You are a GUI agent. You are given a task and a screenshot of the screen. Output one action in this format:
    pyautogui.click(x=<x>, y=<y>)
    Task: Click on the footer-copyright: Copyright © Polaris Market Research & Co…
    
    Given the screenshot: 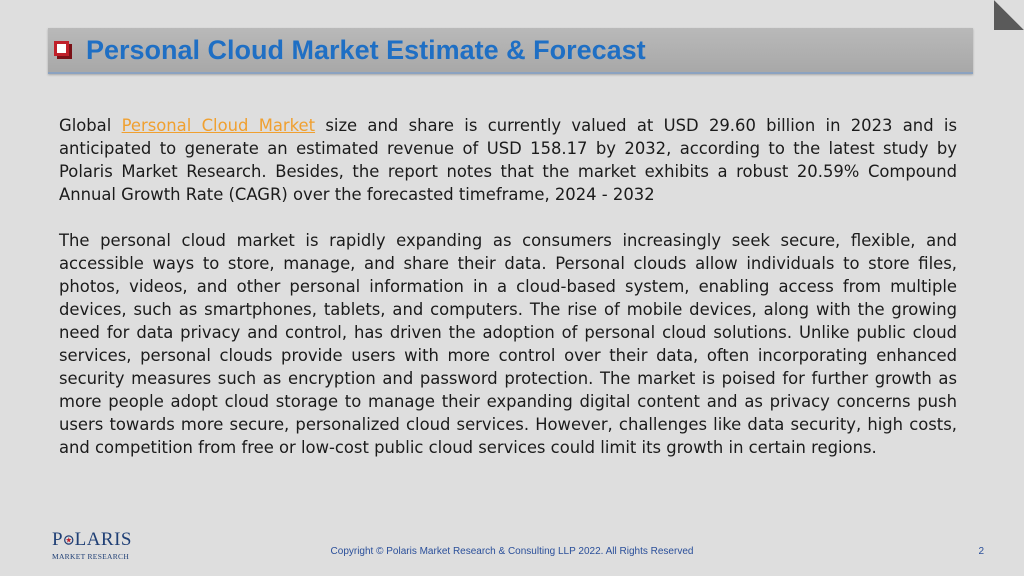 What is the action you would take?
    pyautogui.click(x=512, y=551)
    